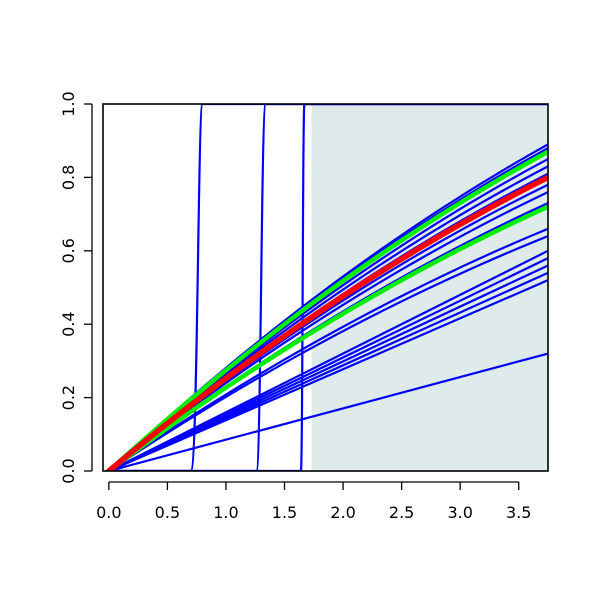 The height and width of the screenshot is (600, 600). What do you see at coordinates (401, 512) in the screenshot?
I see `x-tick-label: 2.5` at bounding box center [401, 512].